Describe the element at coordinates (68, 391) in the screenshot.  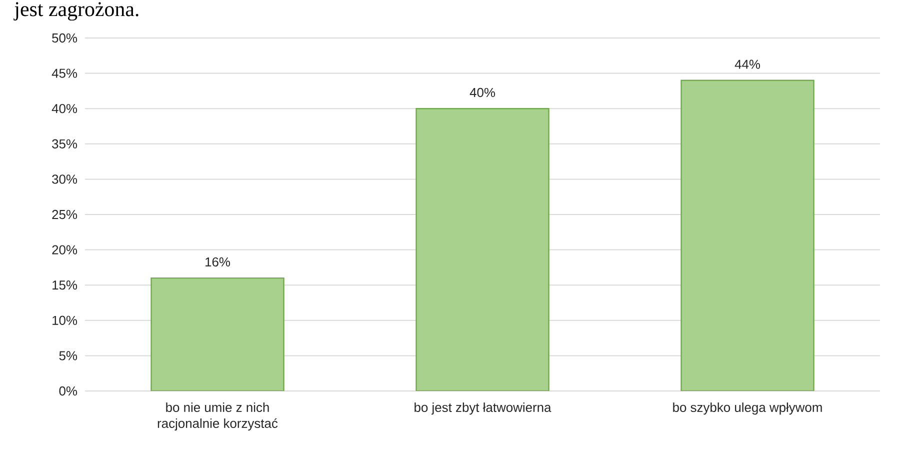
I see `y-tick-label: 0%` at that location.